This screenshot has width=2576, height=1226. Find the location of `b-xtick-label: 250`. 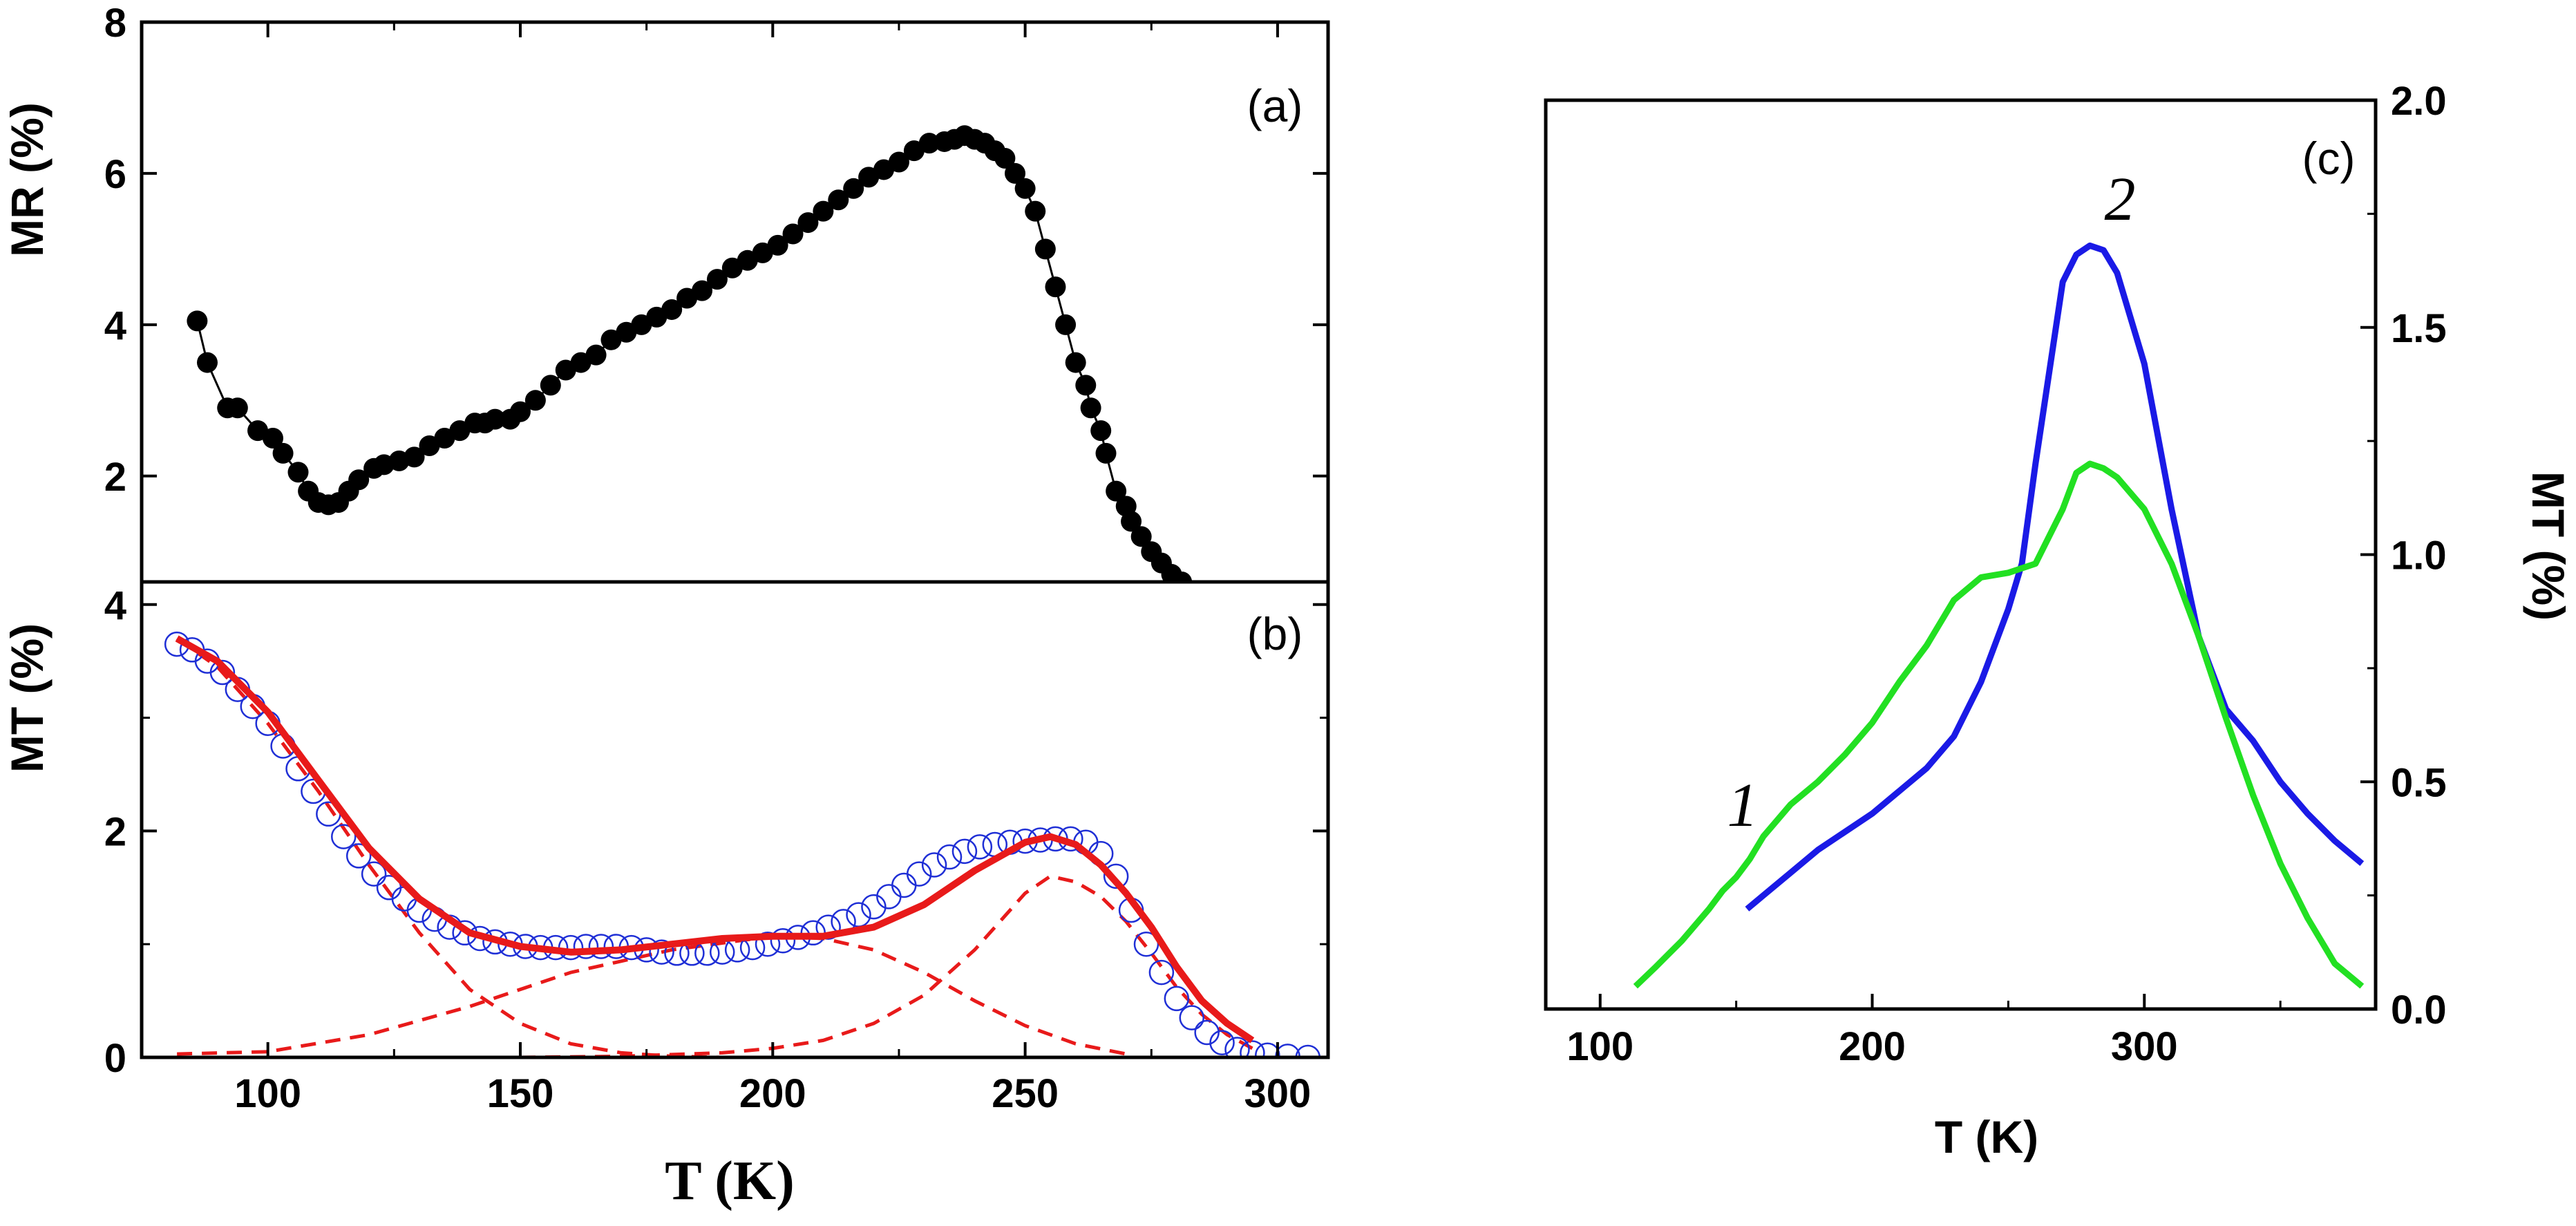

b-xtick-label: 250 is located at coordinates (1025, 1093).